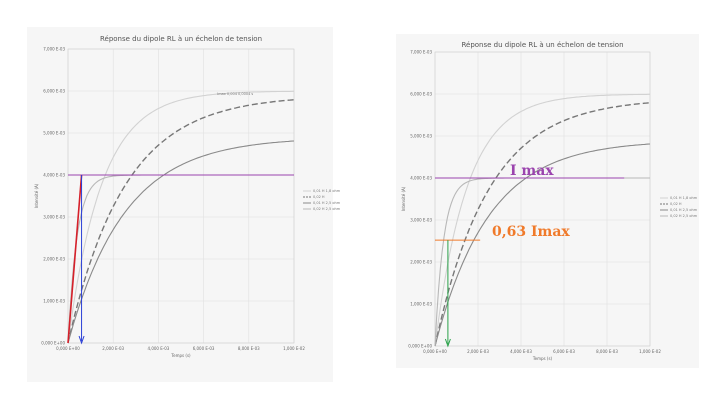 This screenshot has width=725, height=406. Describe the element at coordinates (421, 262) in the screenshot. I see `right-ytick-label: 2,000 E-03` at that location.